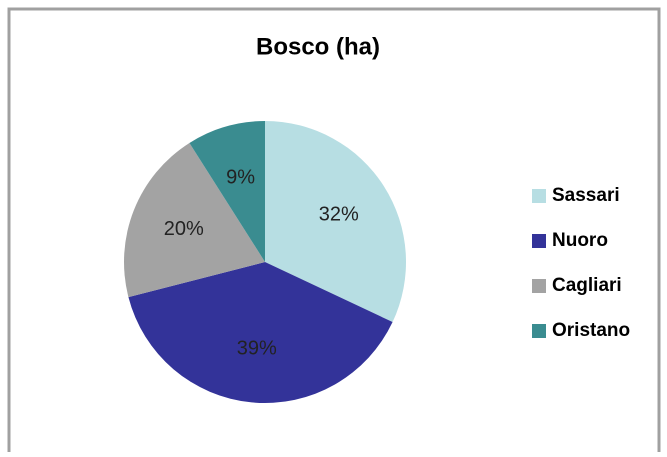 The height and width of the screenshot is (457, 667). What do you see at coordinates (580, 240) in the screenshot?
I see `legend-label: Nuoro` at bounding box center [580, 240].